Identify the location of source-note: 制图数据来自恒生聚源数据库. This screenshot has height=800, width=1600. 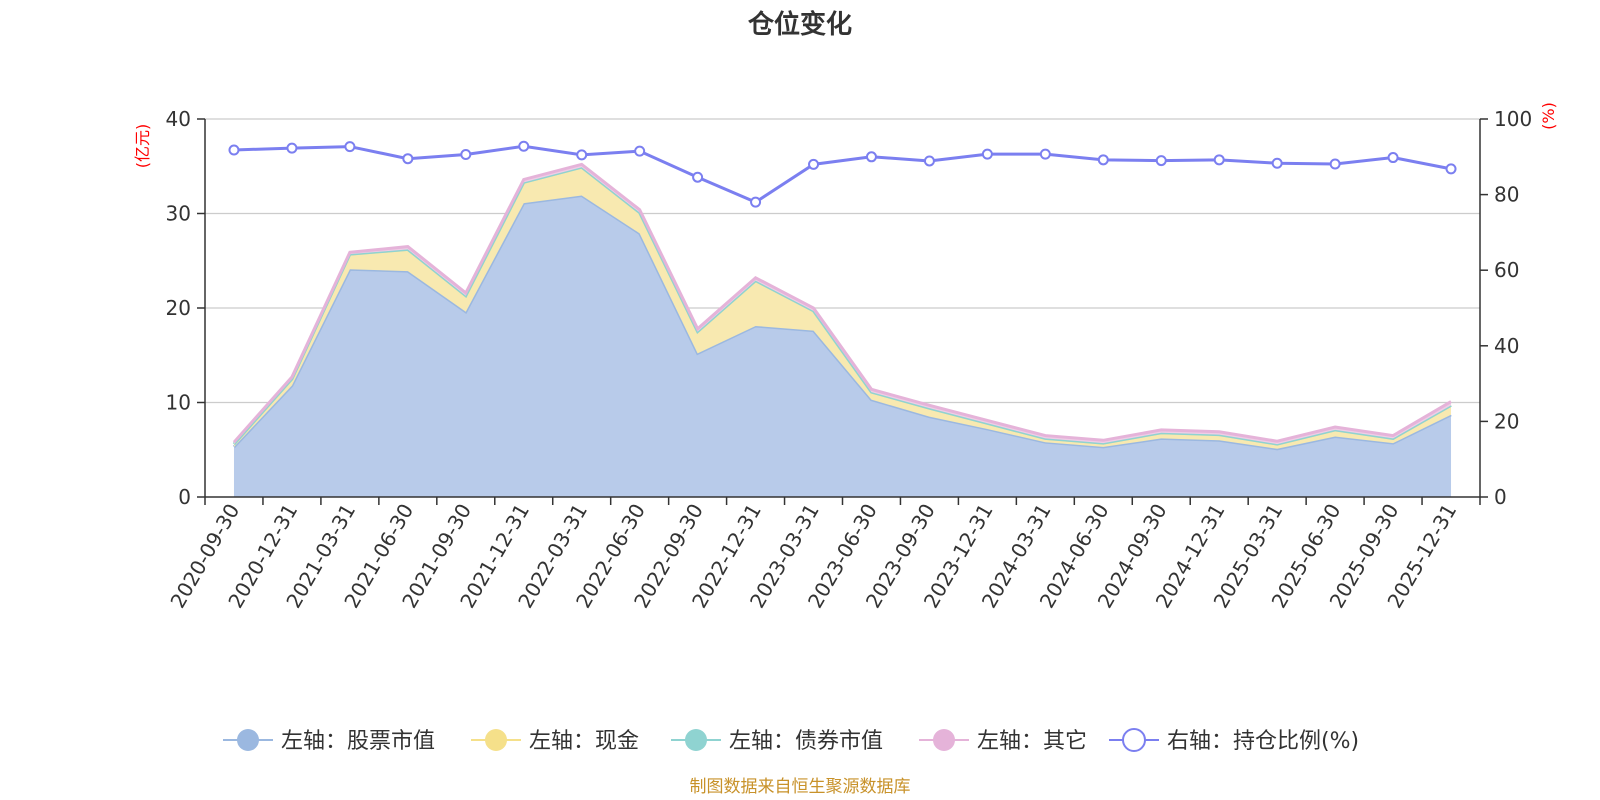
(800, 787).